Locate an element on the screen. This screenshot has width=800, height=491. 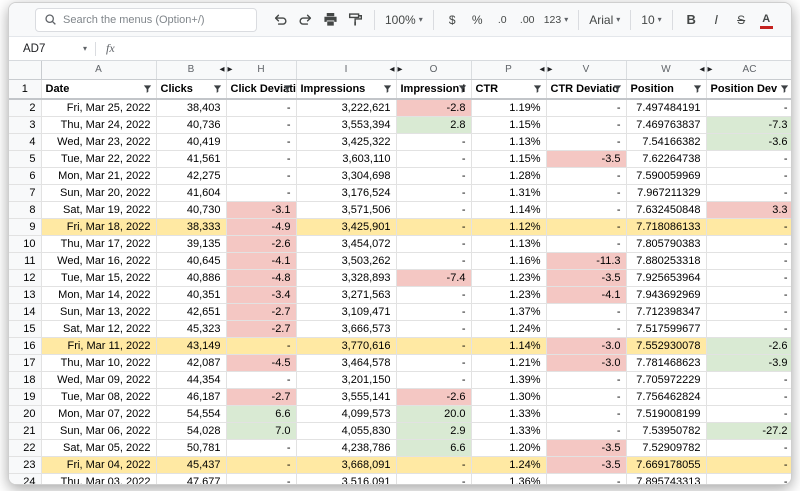
cell-AC6: - is located at coordinates (748, 176).